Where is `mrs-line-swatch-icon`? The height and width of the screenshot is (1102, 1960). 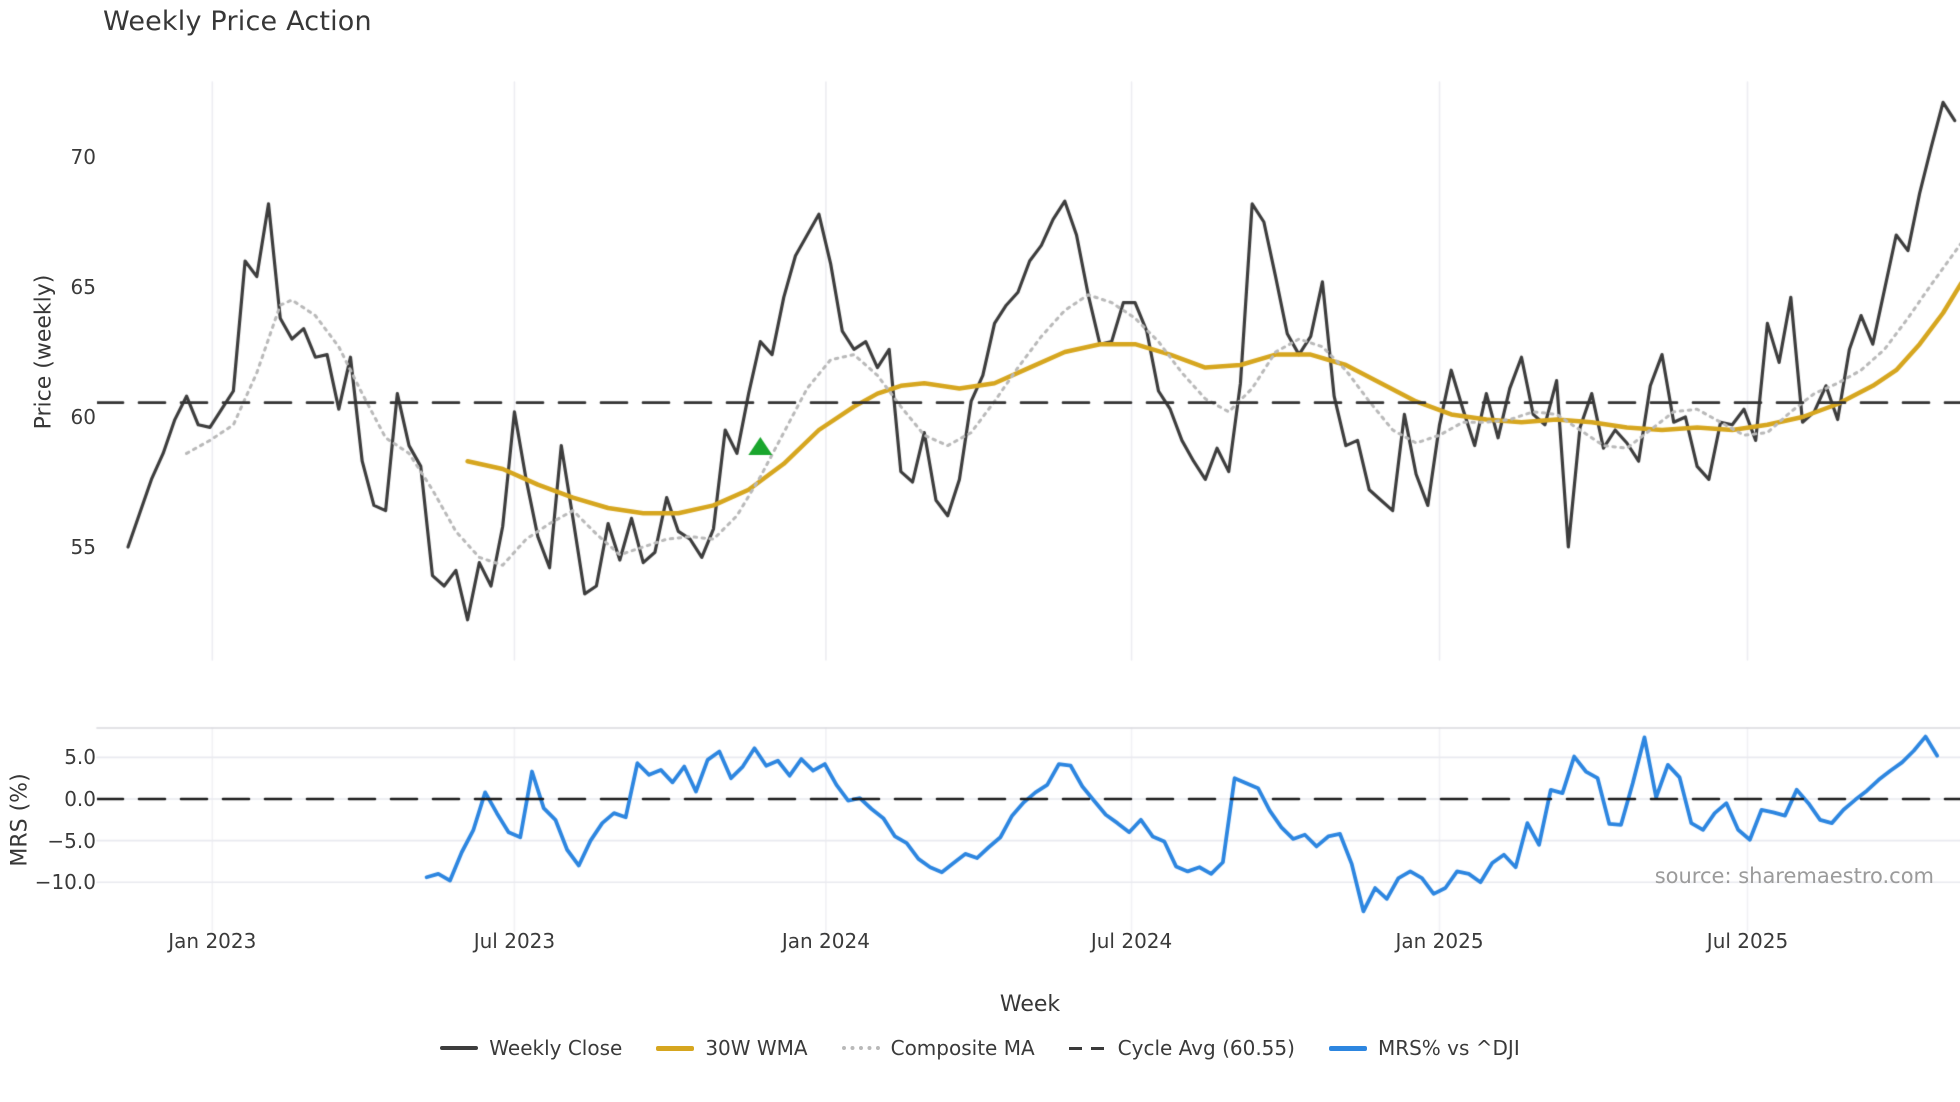
mrs-line-swatch-icon is located at coordinates (1347, 1048).